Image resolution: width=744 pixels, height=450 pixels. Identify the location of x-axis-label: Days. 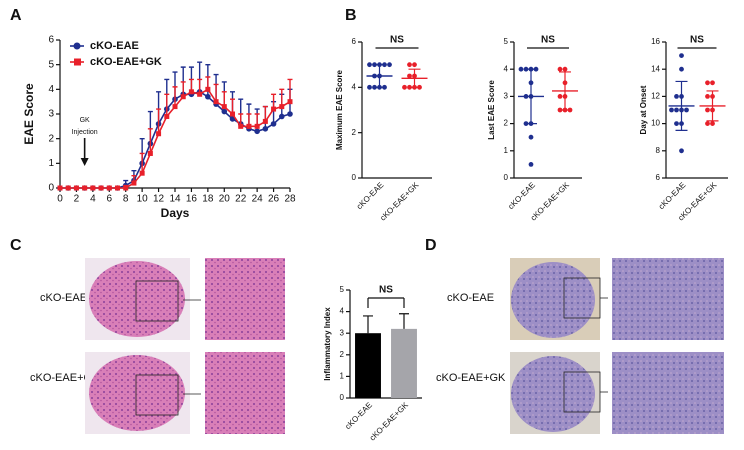
(175, 213).